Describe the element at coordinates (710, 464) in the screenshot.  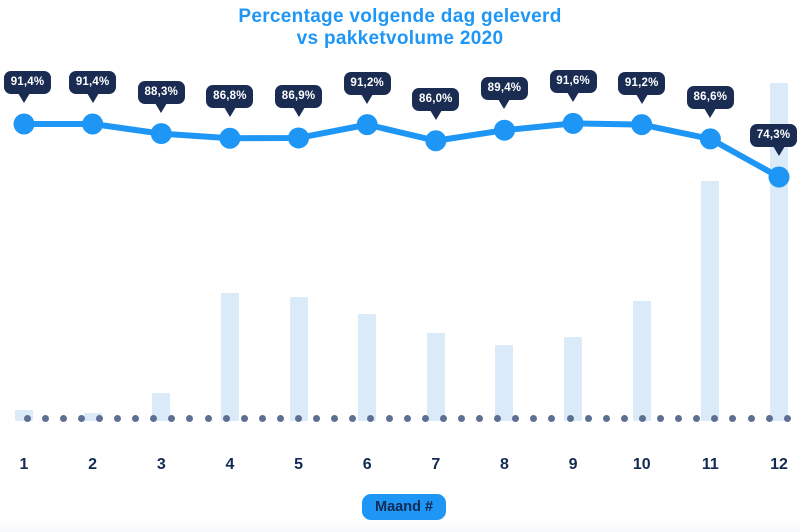
I see `x-tick-label: 11` at that location.